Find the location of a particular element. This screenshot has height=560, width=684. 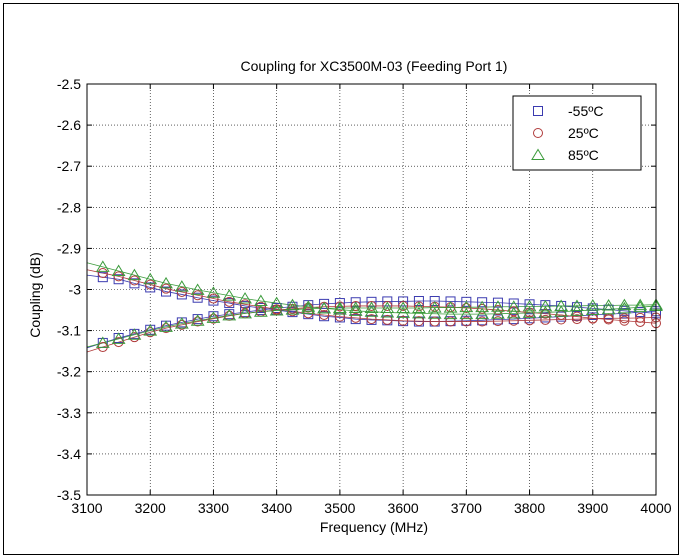

x-tick-label: 3500 is located at coordinates (339, 508).